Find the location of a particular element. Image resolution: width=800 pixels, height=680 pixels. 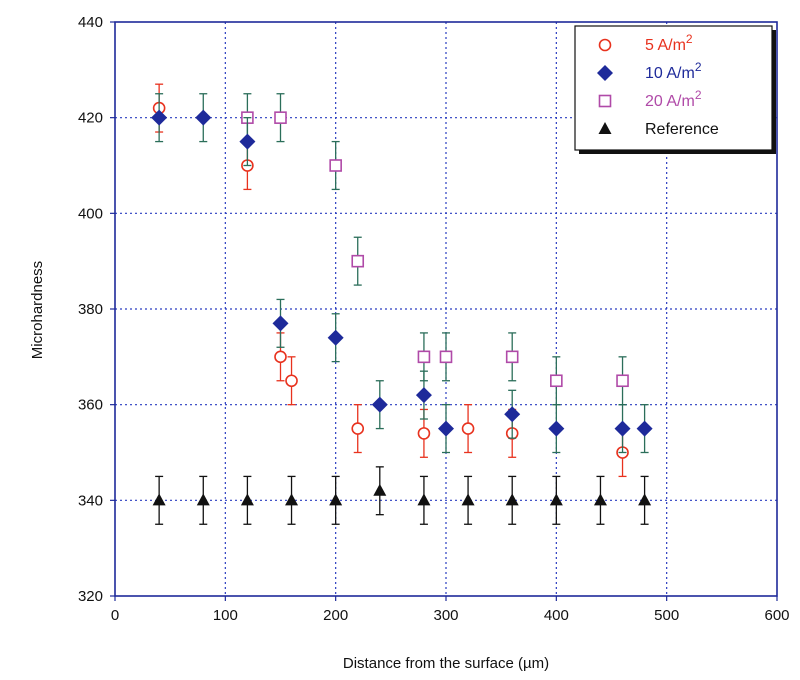

y-tick-label: 340 is located at coordinates (90, 500).